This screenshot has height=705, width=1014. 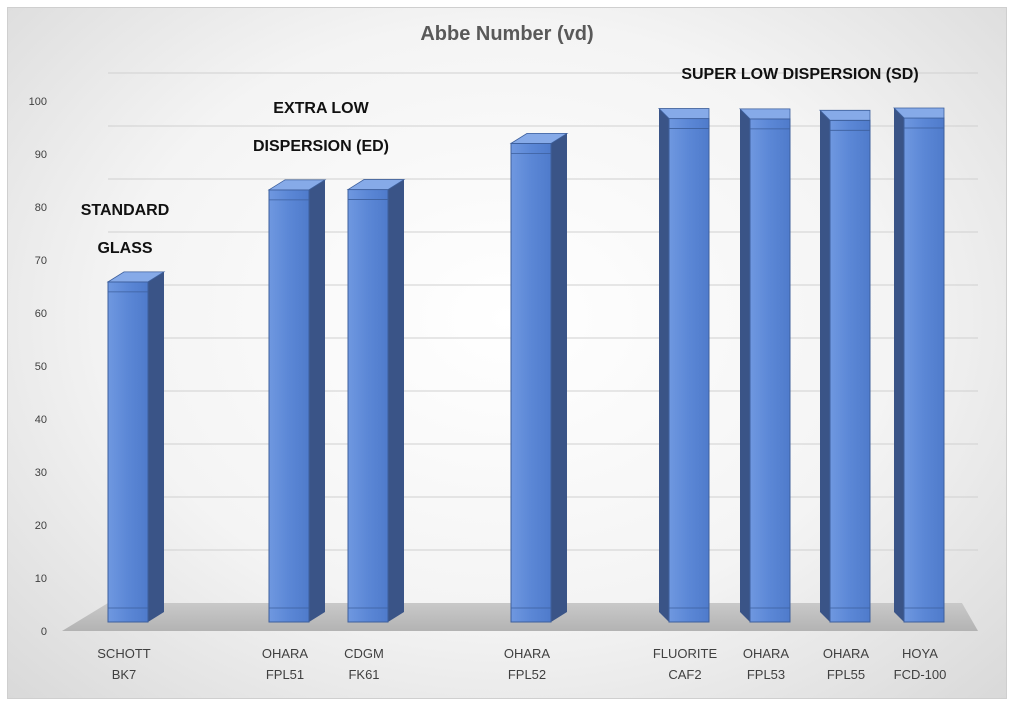 I want to click on y-tick-label: 60, so click(x=41, y=314).